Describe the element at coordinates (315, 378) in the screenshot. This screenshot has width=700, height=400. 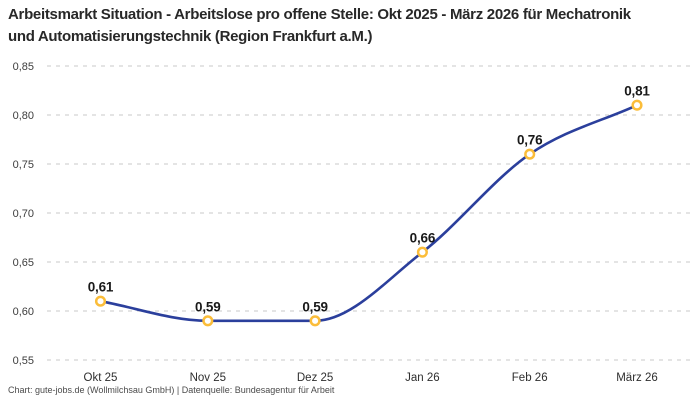
I see `x-tick-label: Dez 25` at that location.